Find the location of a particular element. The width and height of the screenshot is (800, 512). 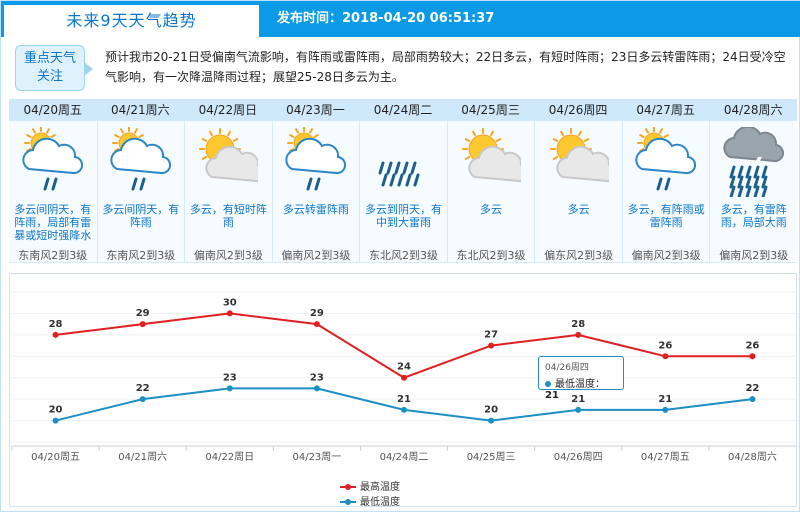

day-description: 多云，有雷阵雨，局部大雨 is located at coordinates (753, 216).